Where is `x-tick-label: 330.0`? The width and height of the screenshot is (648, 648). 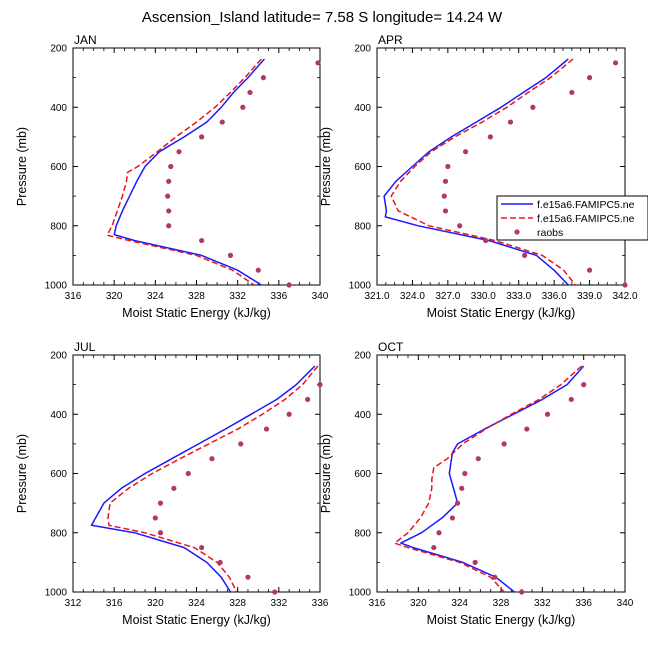
x-tick-label: 330.0 is located at coordinates (483, 296).